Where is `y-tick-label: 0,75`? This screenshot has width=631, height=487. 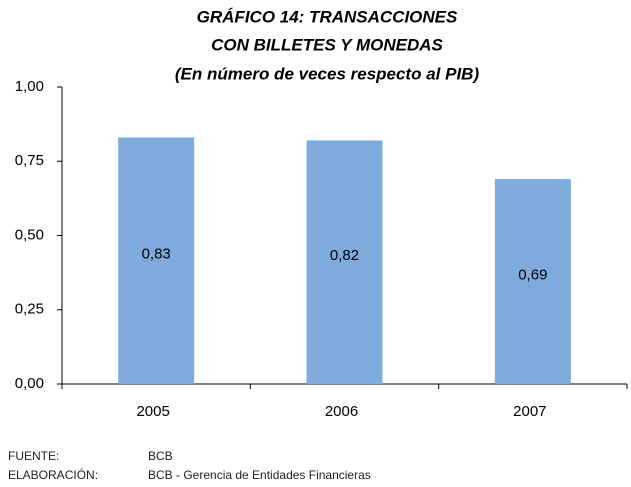 y-tick-label: 0,75 is located at coordinates (29, 160).